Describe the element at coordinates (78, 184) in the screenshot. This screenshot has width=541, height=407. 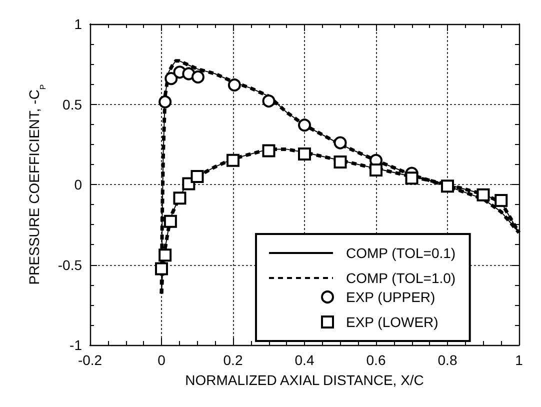
I see `y-tick-label: 0` at that location.